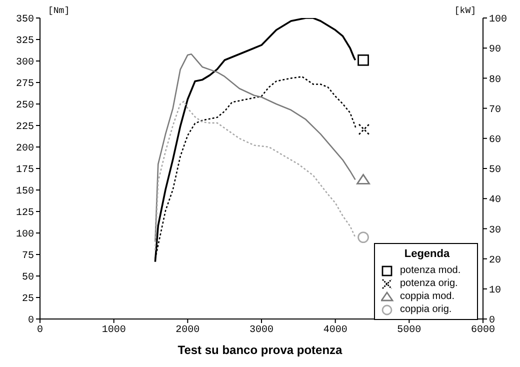 This screenshot has width=520, height=367. I want to click on y-tick-label: 50, so click(28, 278).